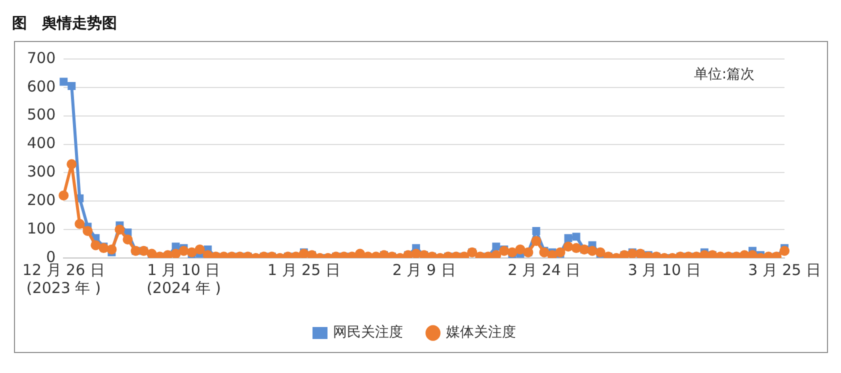 The height and width of the screenshot is (373, 841). What do you see at coordinates (481, 332) in the screenshot?
I see `legend-label: 媒体关注度` at bounding box center [481, 332].